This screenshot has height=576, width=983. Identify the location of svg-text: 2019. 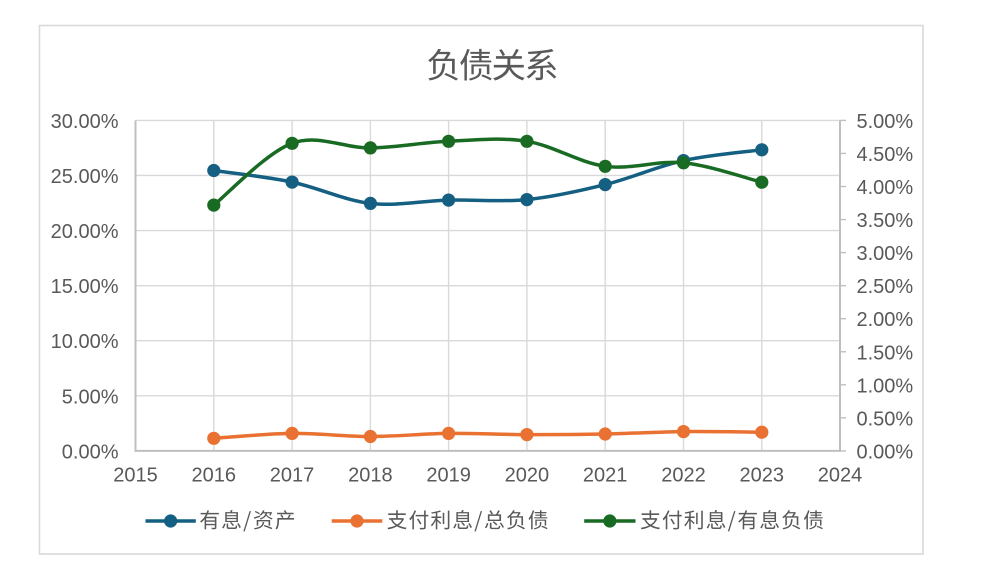
(448, 476).